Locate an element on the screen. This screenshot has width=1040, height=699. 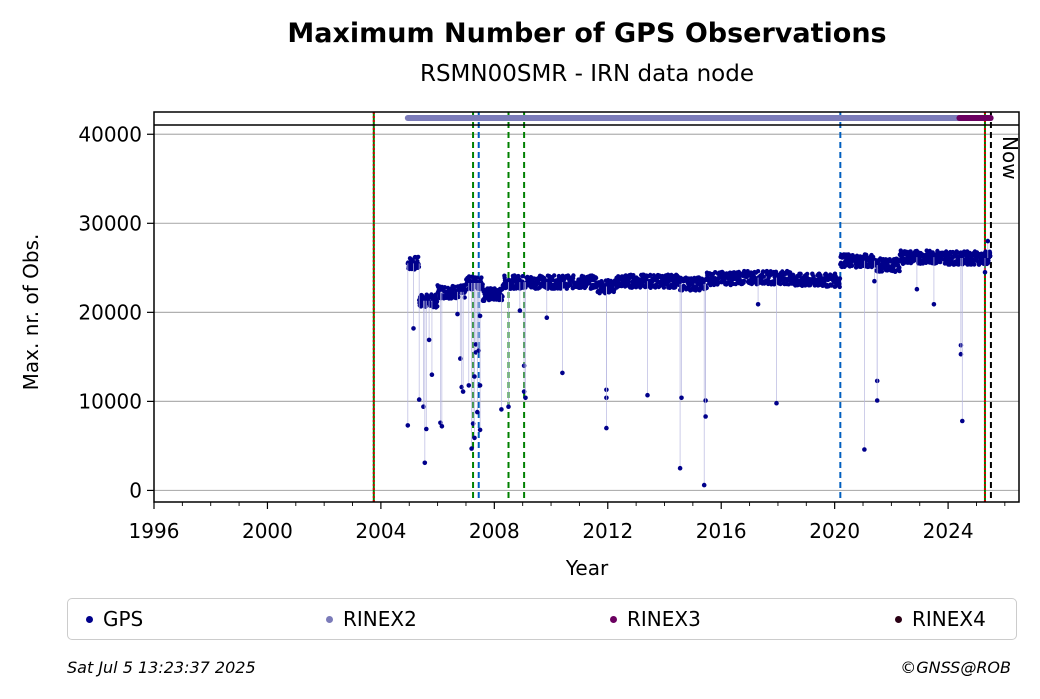
x-tick-label: 2000 is located at coordinates (267, 531).